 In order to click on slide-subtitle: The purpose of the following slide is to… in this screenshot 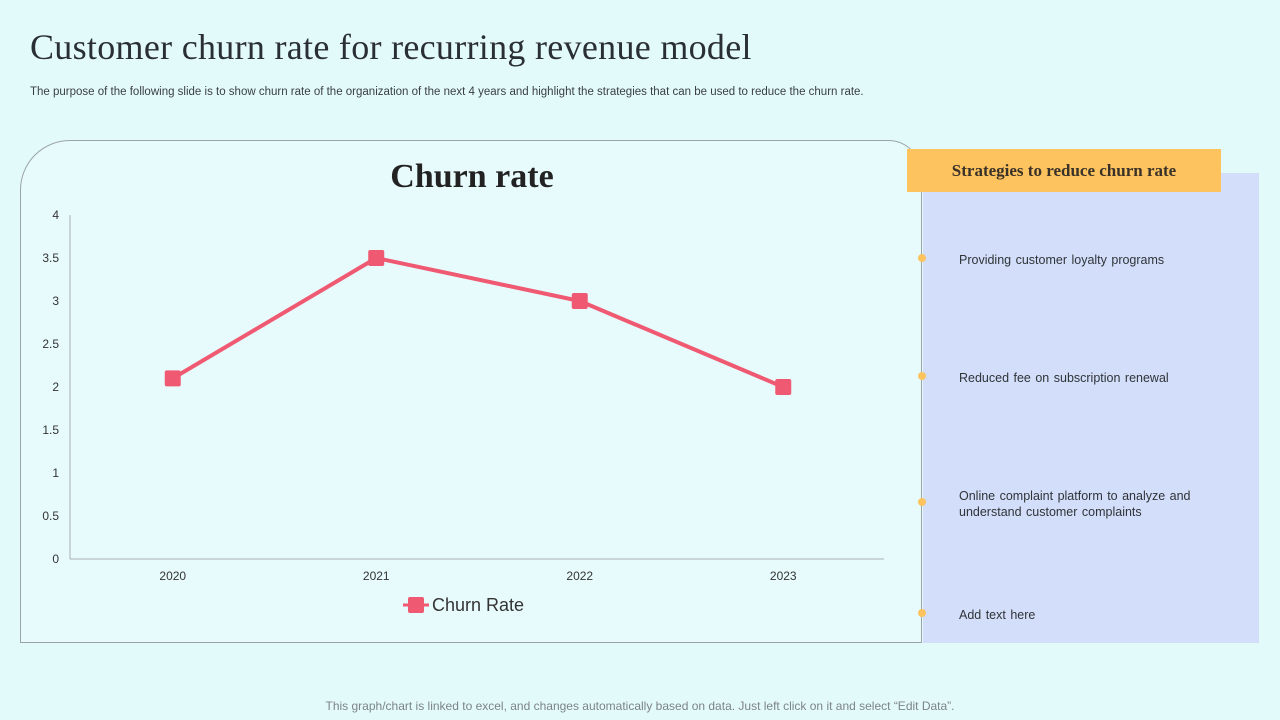, I will do `click(447, 92)`.